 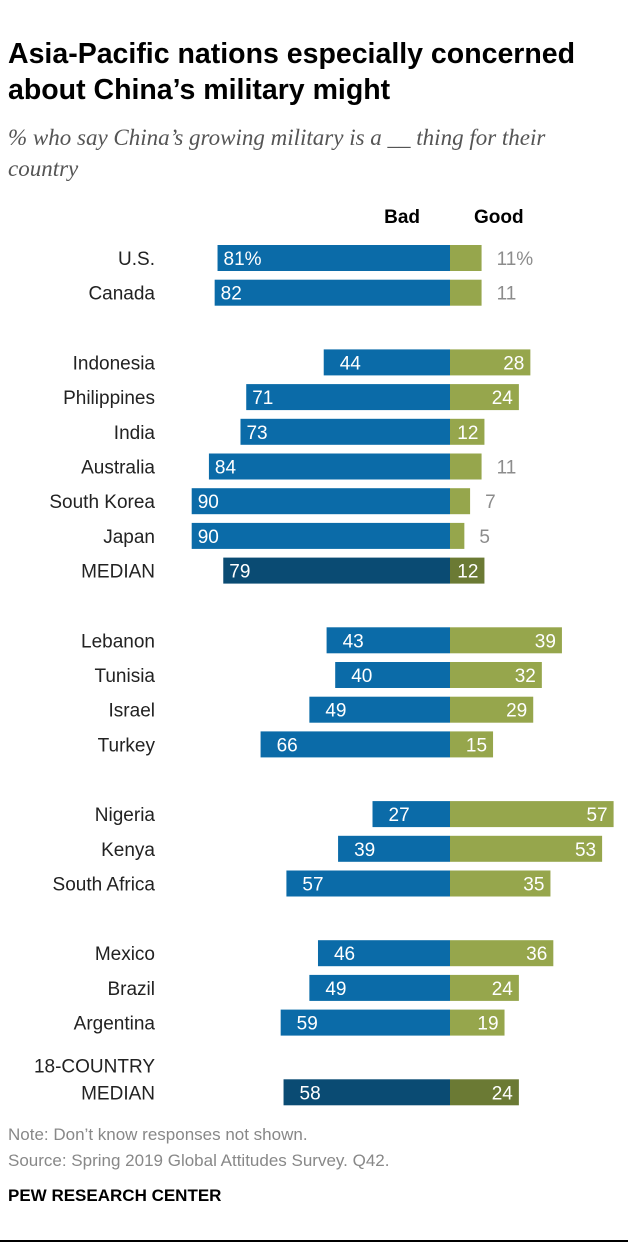 What do you see at coordinates (114, 363) in the screenshot?
I see `category-label-indonesia: Indonesia` at bounding box center [114, 363].